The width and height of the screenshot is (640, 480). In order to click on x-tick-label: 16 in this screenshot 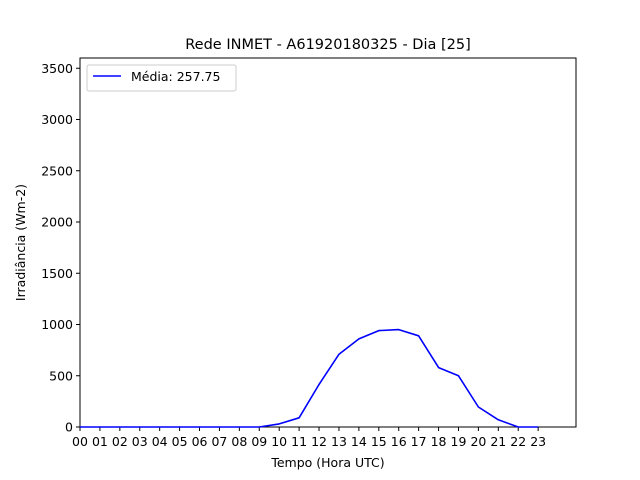, I will do `click(399, 441)`.